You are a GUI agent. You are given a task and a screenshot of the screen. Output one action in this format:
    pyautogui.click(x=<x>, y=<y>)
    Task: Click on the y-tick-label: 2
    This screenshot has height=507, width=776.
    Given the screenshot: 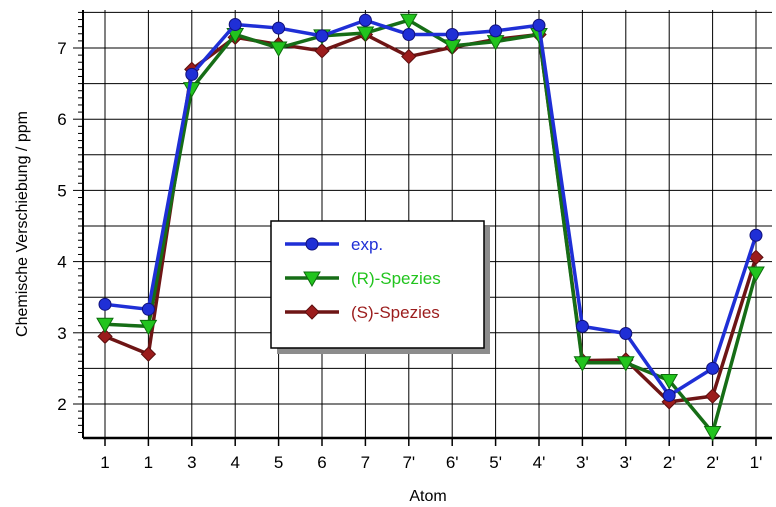 What is the action you would take?
    pyautogui.click(x=61, y=404)
    